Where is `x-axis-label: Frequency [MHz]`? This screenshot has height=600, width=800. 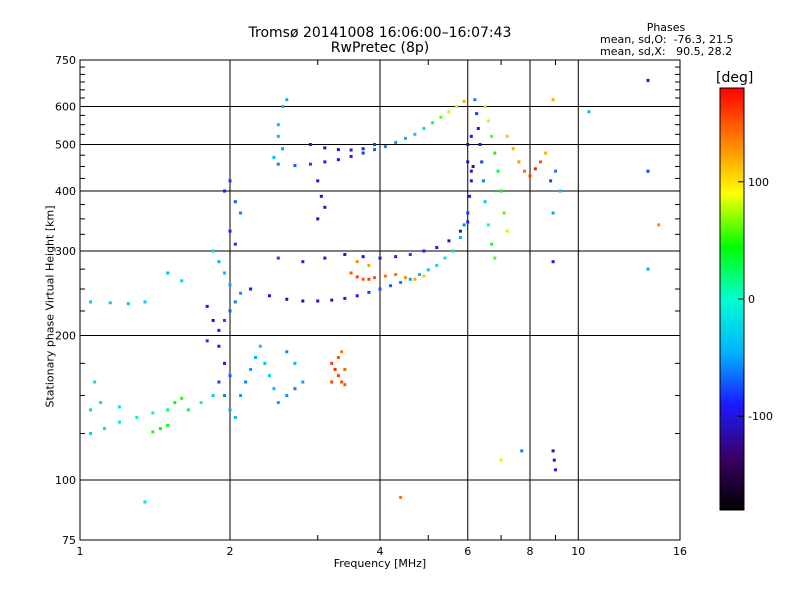
x-axis-label: Frequency [MHz] is located at coordinates (380, 563).